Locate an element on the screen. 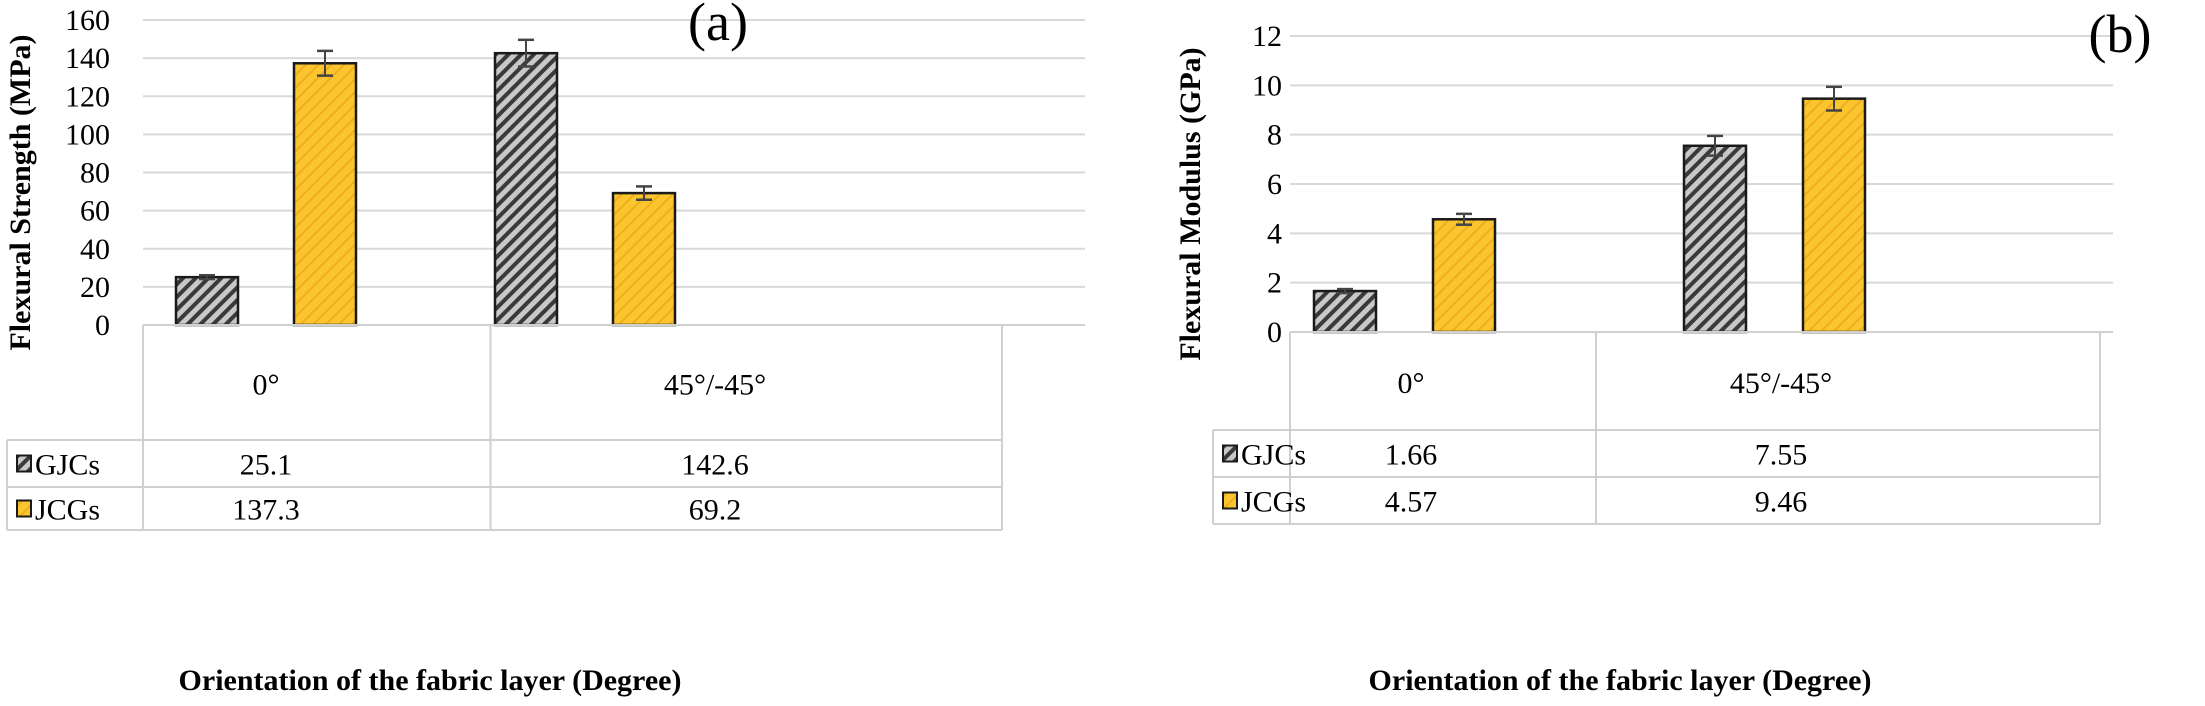 The image size is (2205, 706). y-tick-label: 100 is located at coordinates (87, 134).